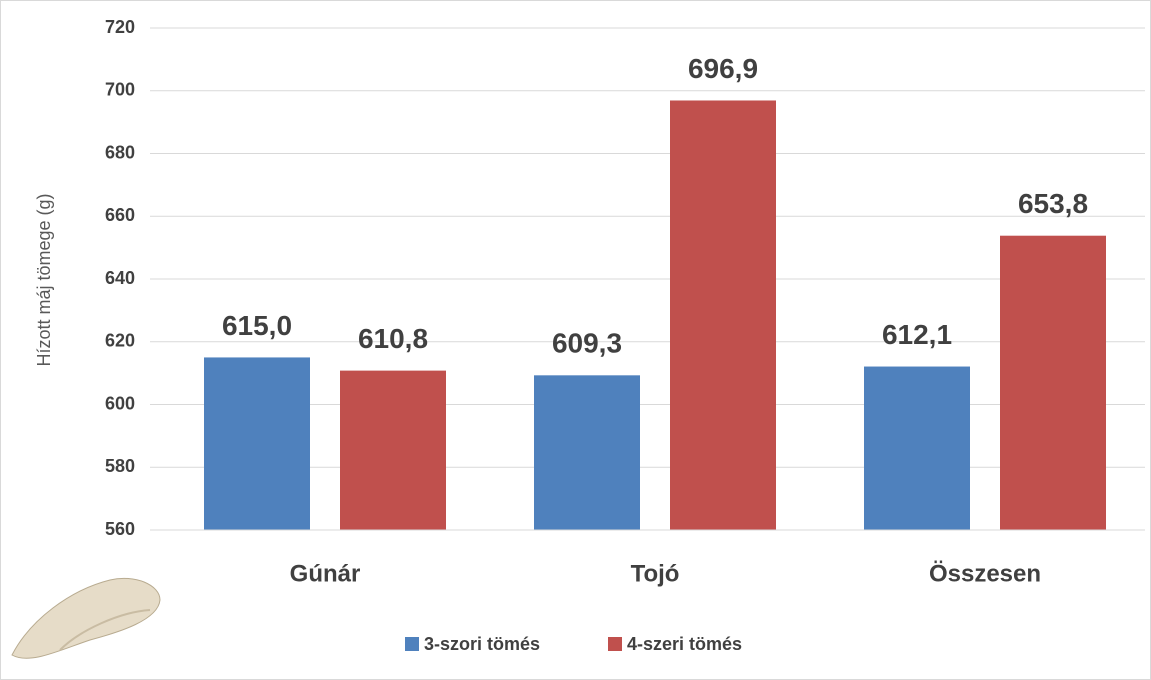 Image resolution: width=1151 pixels, height=680 pixels. I want to click on y-tick-label: 720, so click(120, 27).